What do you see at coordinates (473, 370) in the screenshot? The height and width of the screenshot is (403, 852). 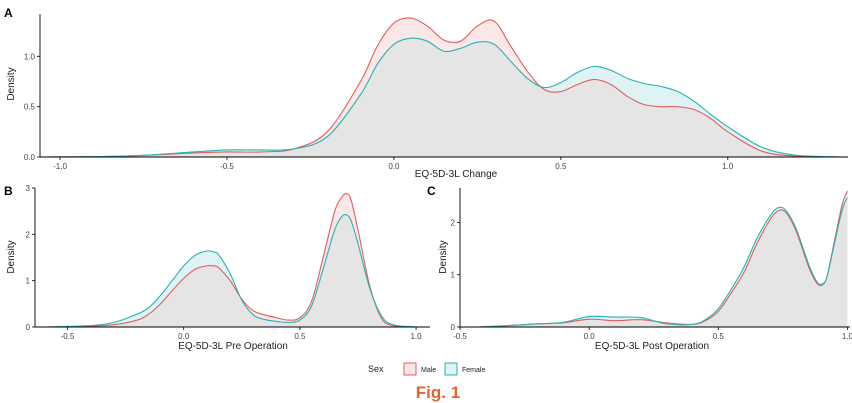 I see `legend-label-female: Female` at bounding box center [473, 370].